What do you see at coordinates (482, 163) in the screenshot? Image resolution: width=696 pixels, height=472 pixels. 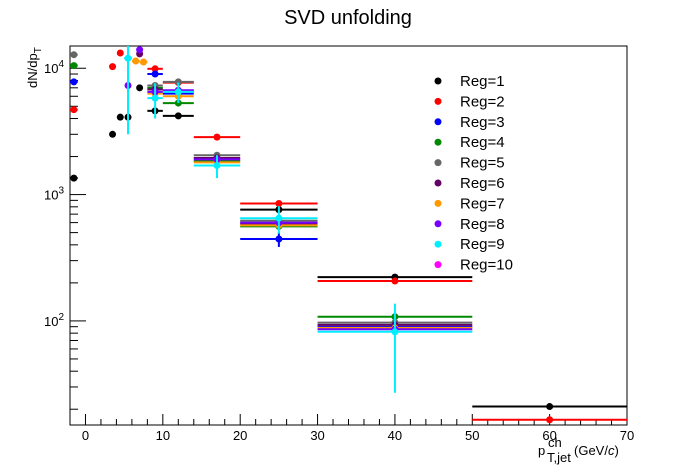 I see `legend-entry: Reg=5` at bounding box center [482, 163].